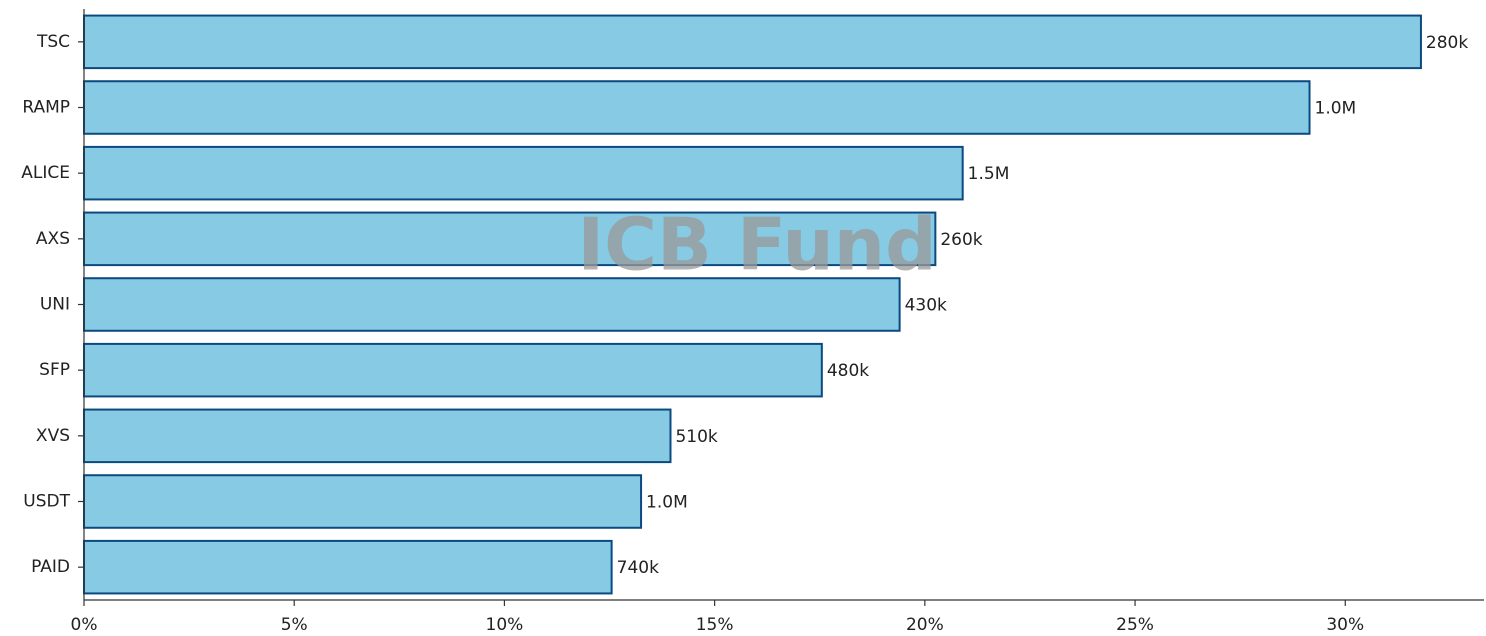  Describe the element at coordinates (715, 625) in the screenshot. I see `x-tick-label: 15%` at that location.